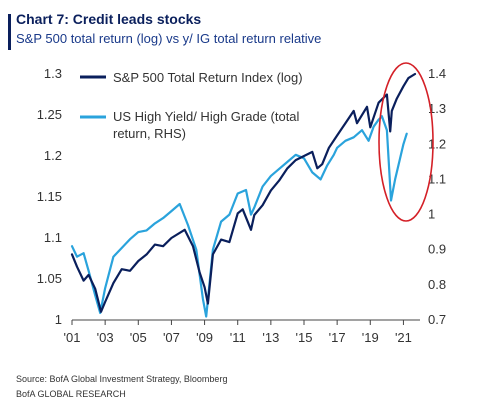 The width and height of the screenshot is (491, 409). Describe the element at coordinates (208, 77) in the screenshot. I see `legend-label-sp500: S&P 500 Total Return Index (log)` at that location.